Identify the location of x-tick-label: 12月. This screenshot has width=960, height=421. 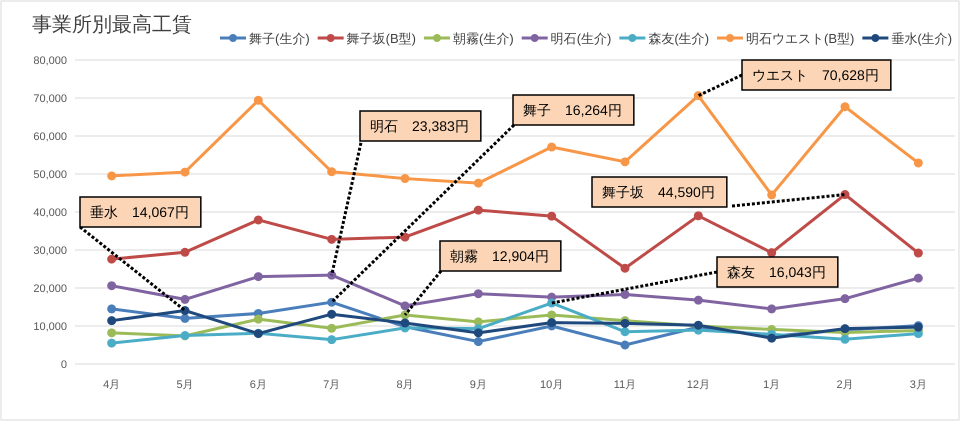
(698, 385).